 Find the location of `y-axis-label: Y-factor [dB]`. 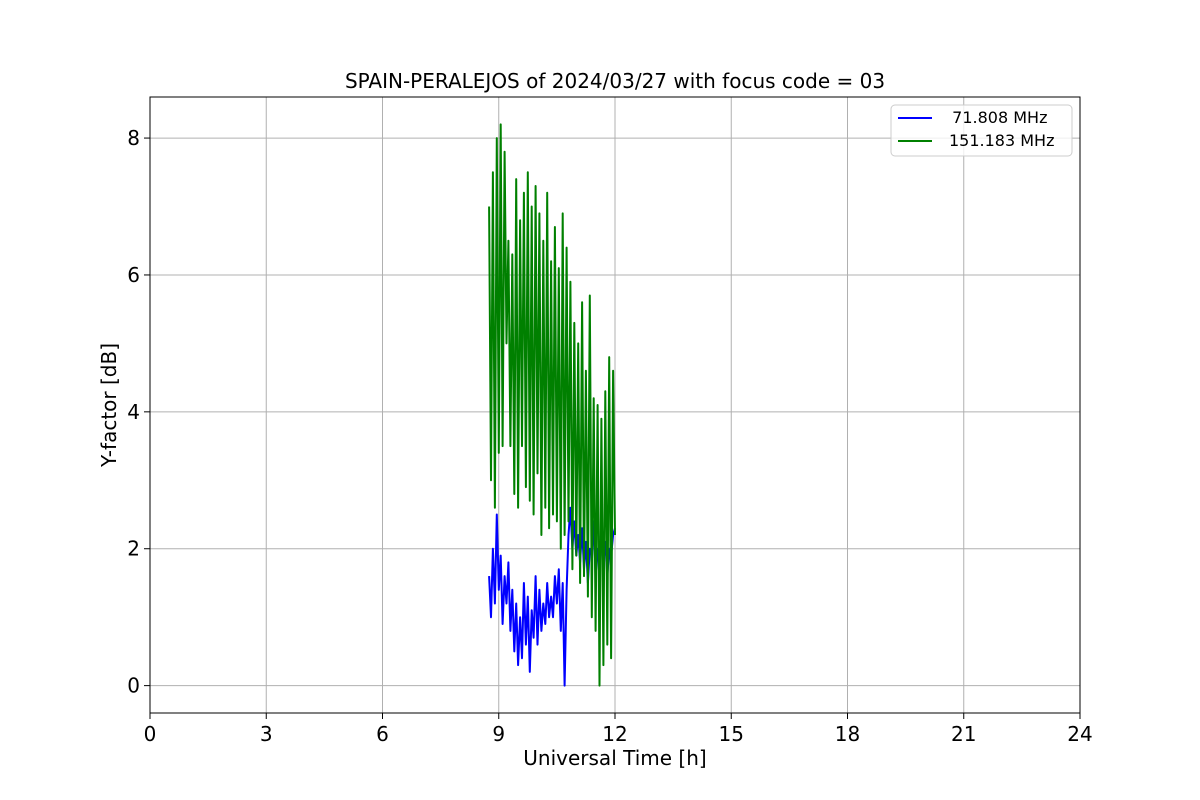

y-axis-label: Y-factor [dB] is located at coordinates (109, 405).